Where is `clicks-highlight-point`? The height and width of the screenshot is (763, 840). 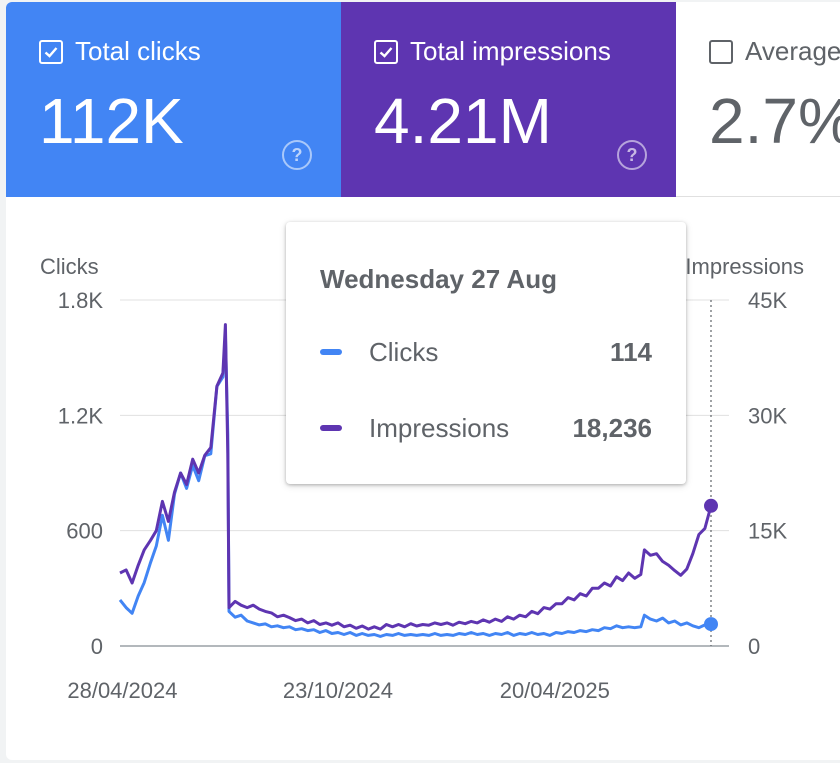
clicks-highlight-point is located at coordinates (711, 624).